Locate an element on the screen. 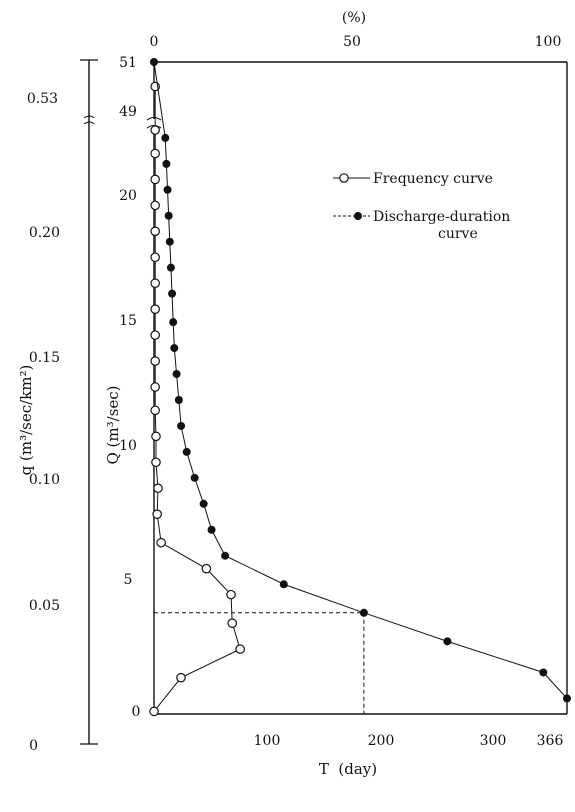 The width and height of the screenshot is (575, 812). Q-axis: 51 49 20 15 10 5 0 Q (m³/sec) is located at coordinates (122, 387).